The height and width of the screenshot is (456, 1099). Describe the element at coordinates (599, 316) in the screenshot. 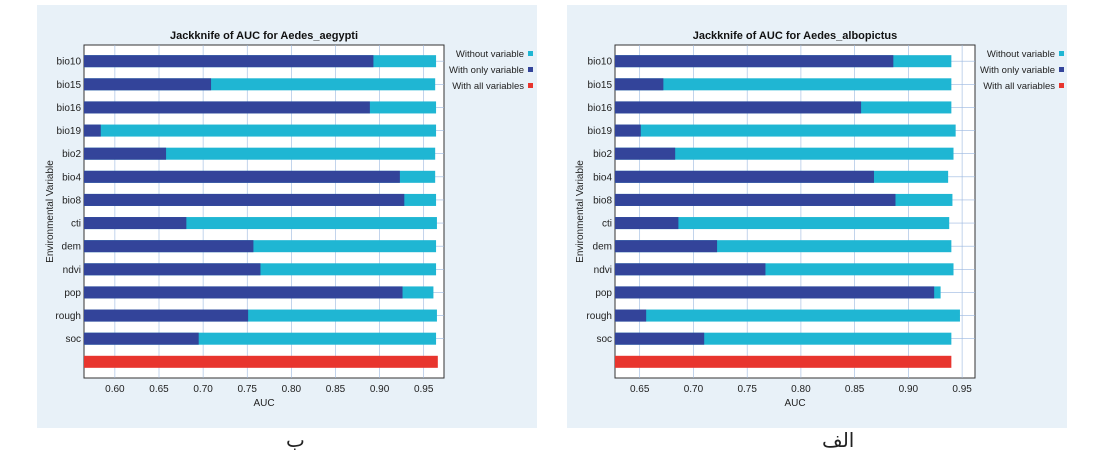

I see `y-tick-label: rough` at that location.